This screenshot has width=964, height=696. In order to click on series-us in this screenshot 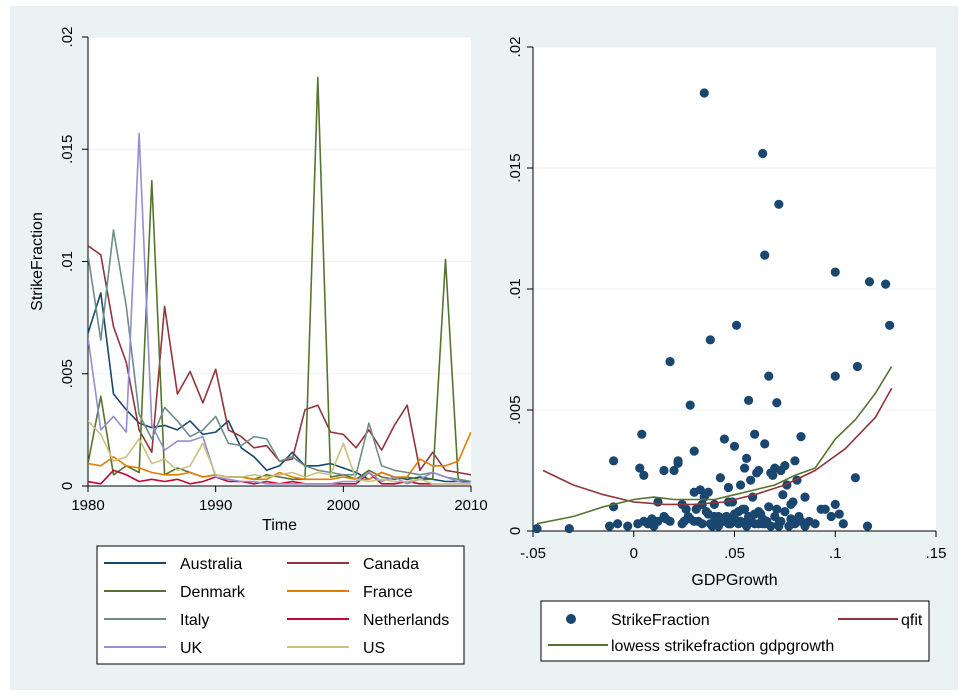, I will do `click(279, 452)`.